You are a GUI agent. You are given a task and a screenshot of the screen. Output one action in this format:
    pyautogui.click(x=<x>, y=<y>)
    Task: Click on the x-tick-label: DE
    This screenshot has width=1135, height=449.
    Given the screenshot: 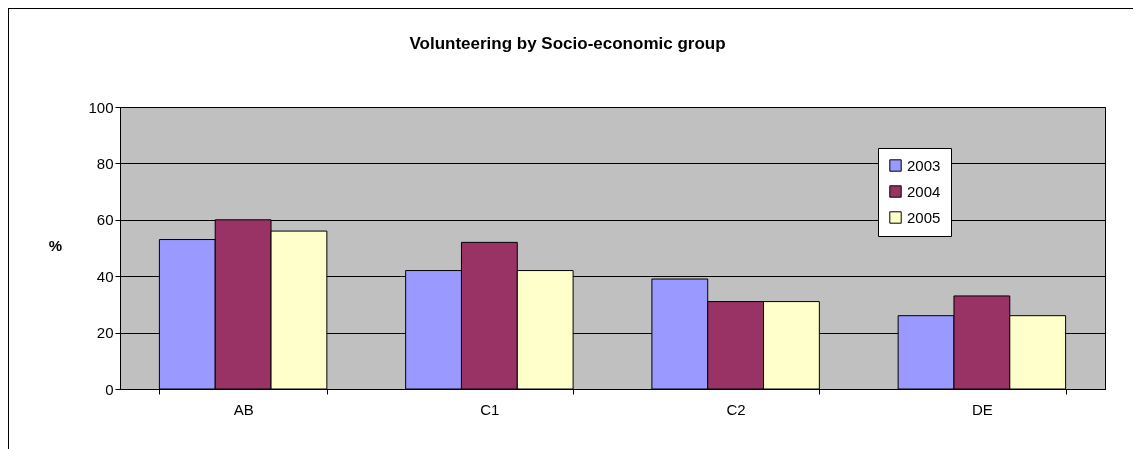 What is the action you would take?
    pyautogui.click(x=982, y=409)
    